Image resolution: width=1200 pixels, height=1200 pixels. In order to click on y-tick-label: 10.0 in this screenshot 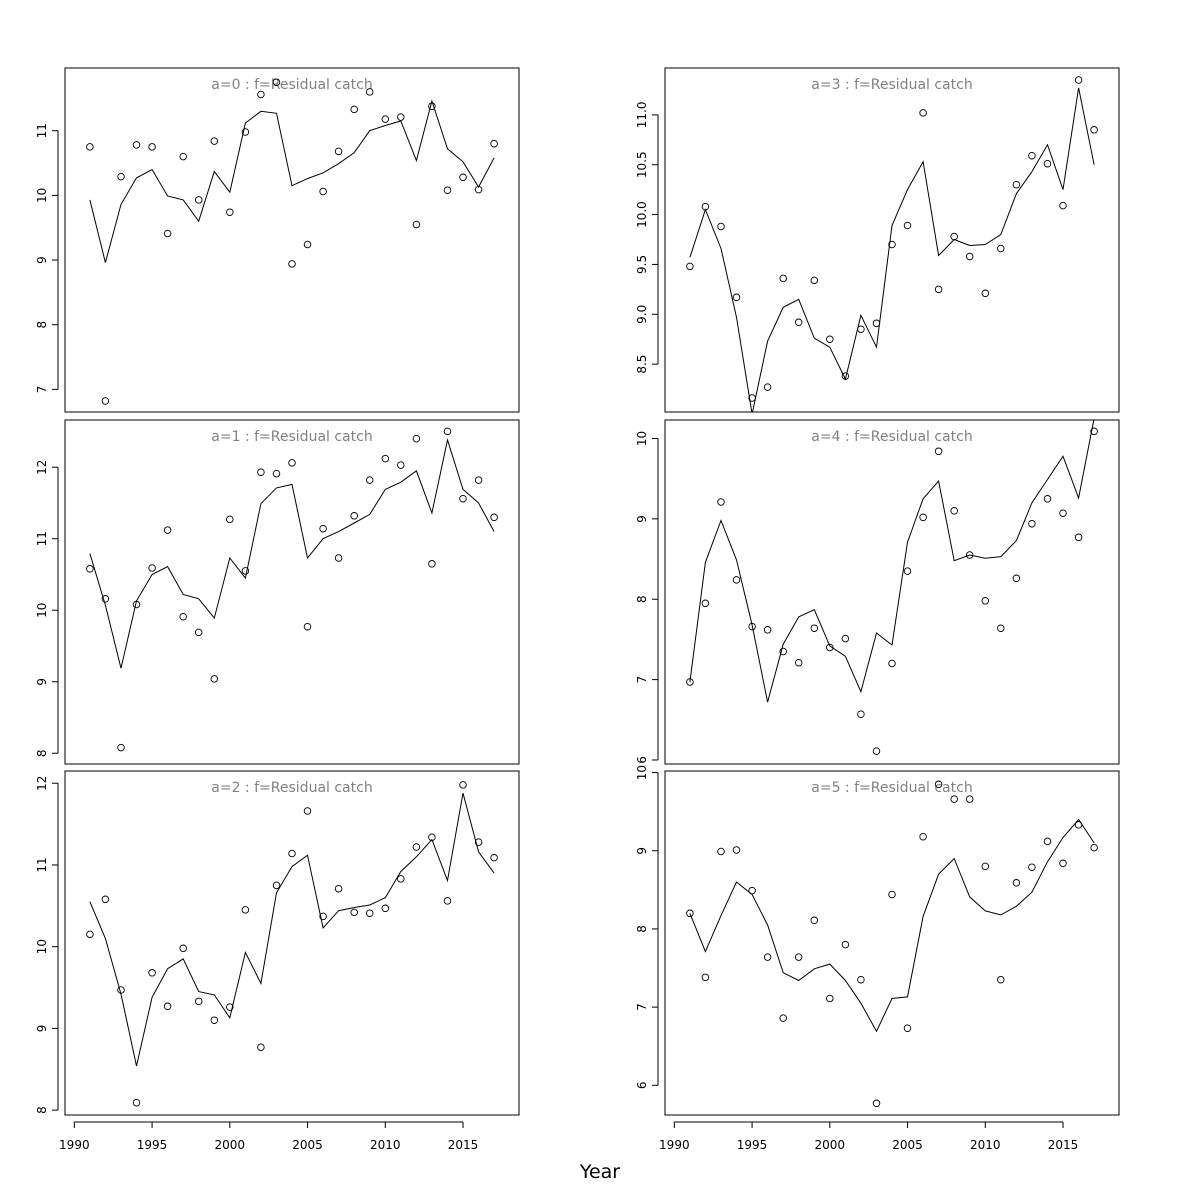, I will do `click(642, 214)`.